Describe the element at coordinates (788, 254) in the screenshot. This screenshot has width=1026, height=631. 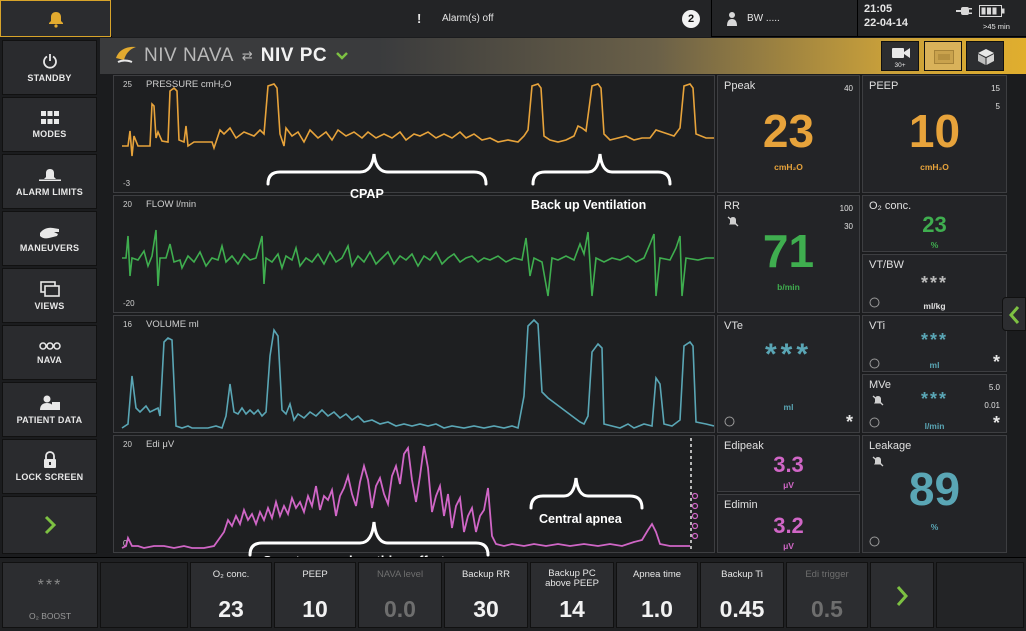
I see `rr-panel: RR 100 30 71 b/min` at that location.